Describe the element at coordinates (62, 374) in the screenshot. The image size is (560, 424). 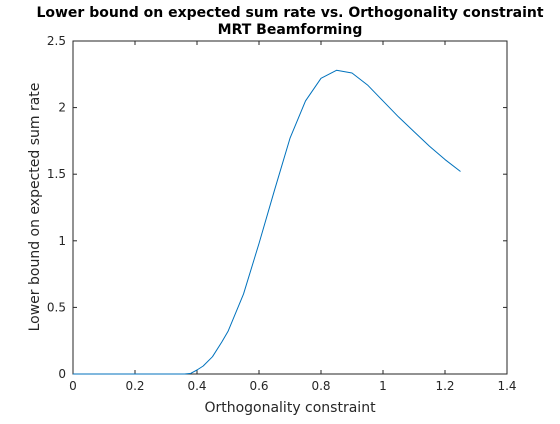
I see `y-tick-label: 0` at that location.